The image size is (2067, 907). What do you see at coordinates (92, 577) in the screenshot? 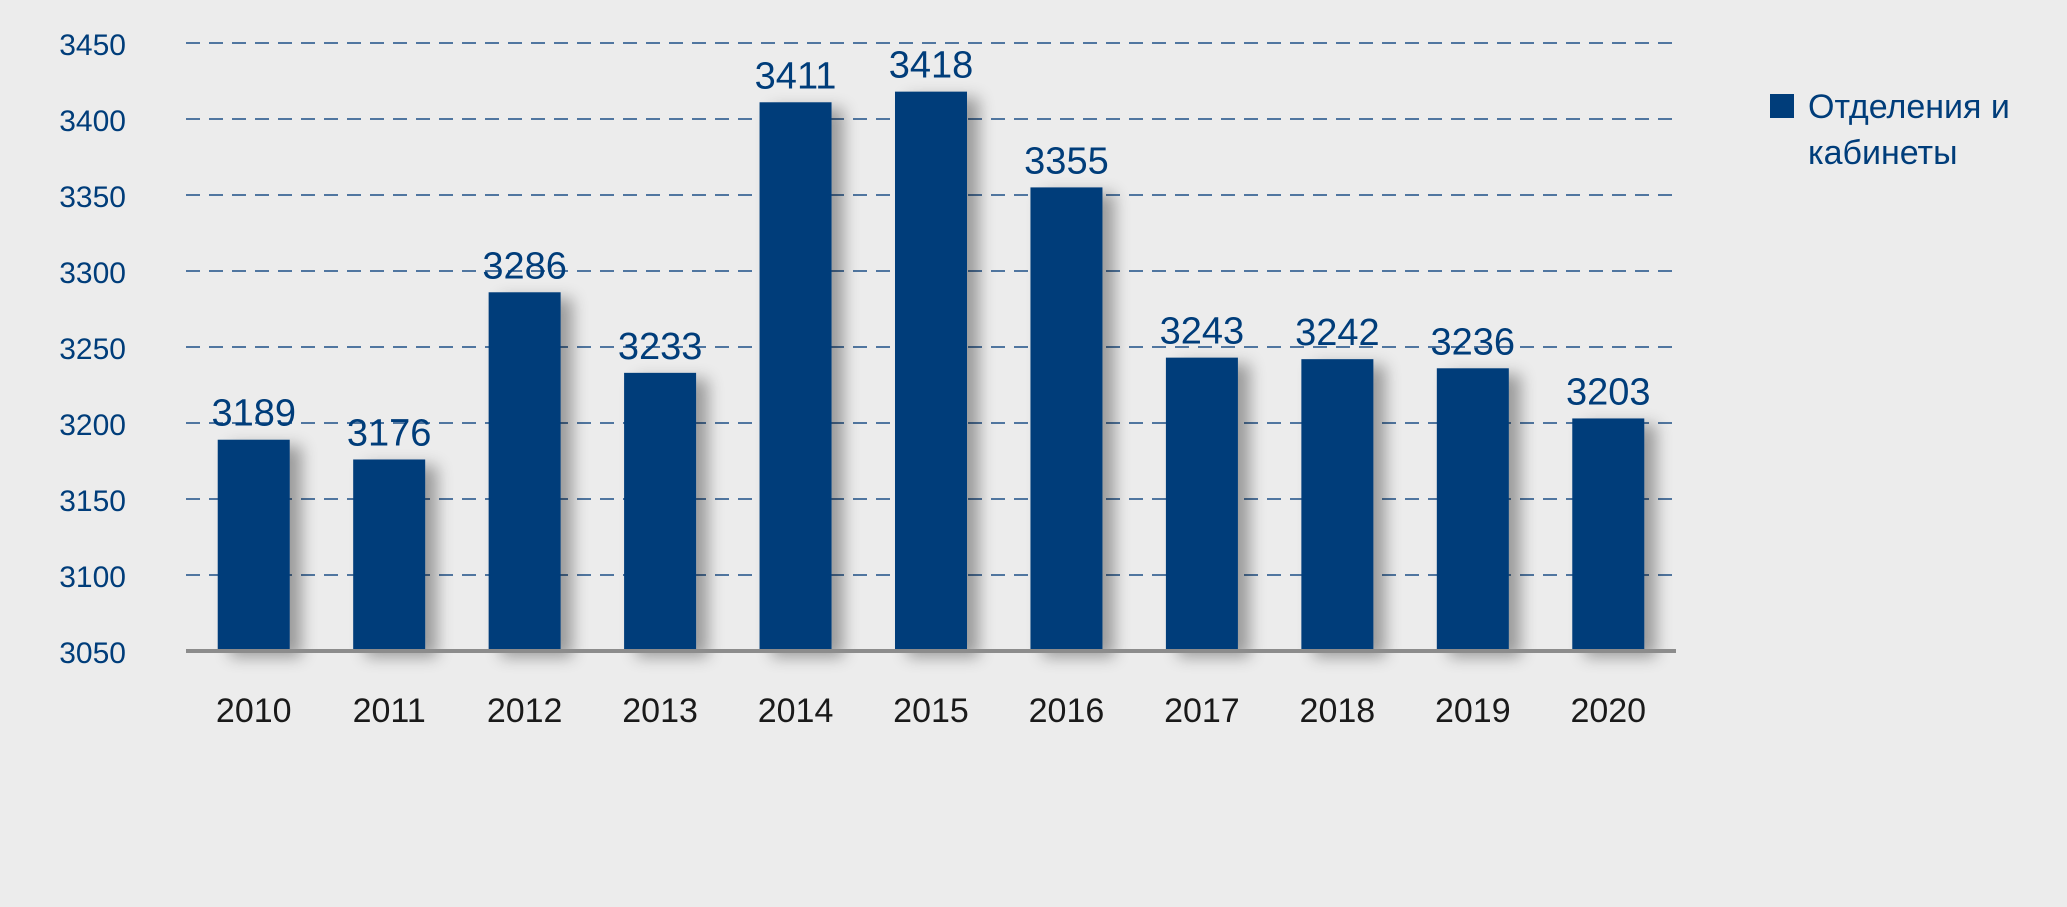
I see `y-tick-label: 3100` at bounding box center [92, 577].